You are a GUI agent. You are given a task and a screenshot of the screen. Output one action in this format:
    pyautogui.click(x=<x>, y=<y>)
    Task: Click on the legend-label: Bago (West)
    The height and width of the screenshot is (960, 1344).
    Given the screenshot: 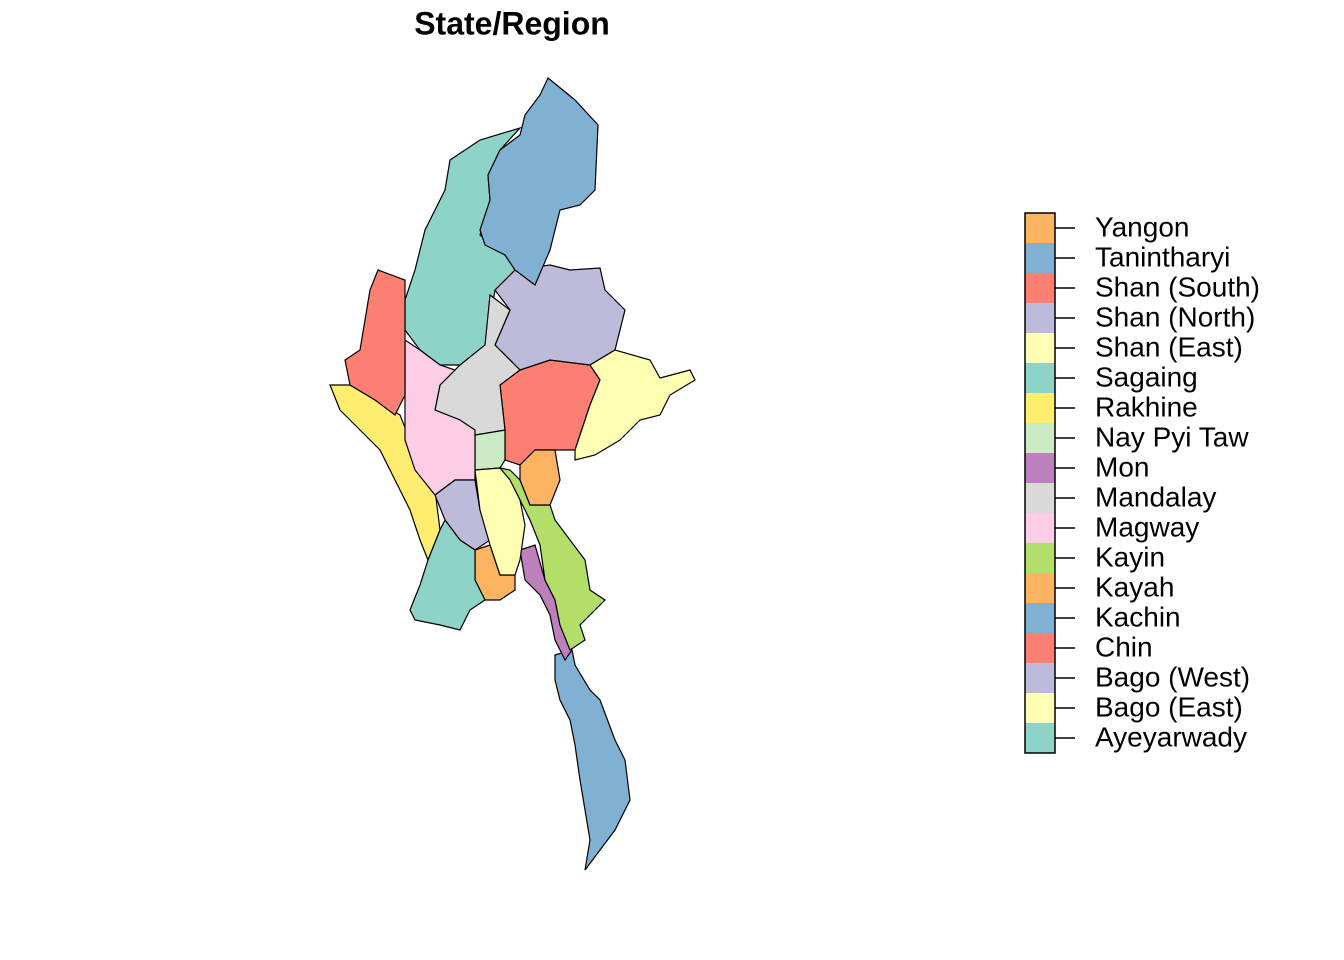 What is the action you would take?
    pyautogui.click(x=1172, y=676)
    